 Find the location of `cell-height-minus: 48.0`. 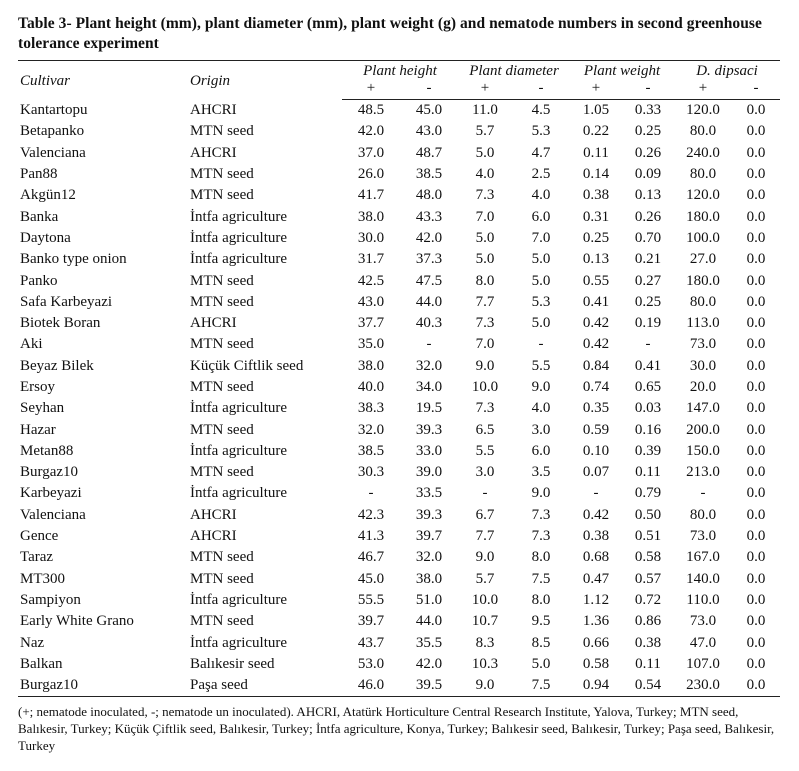

cell-height-minus: 48.0 is located at coordinates (429, 195).